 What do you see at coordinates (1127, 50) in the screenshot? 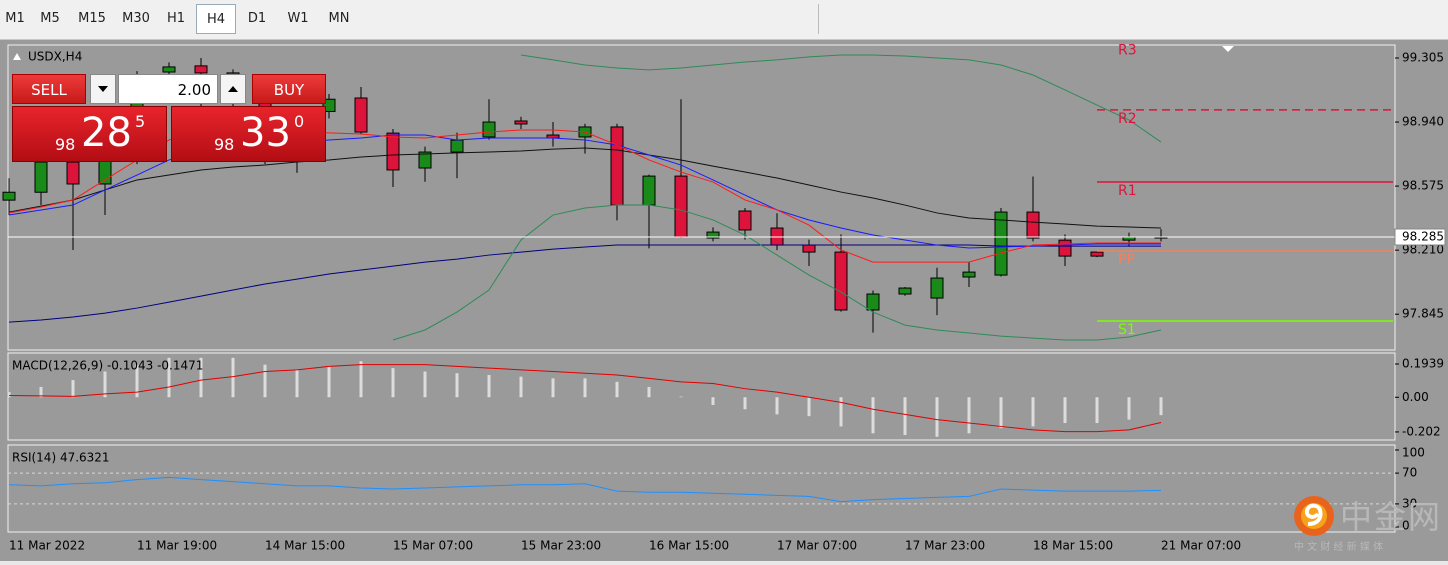
I see `pivot-label: R3` at bounding box center [1127, 50].